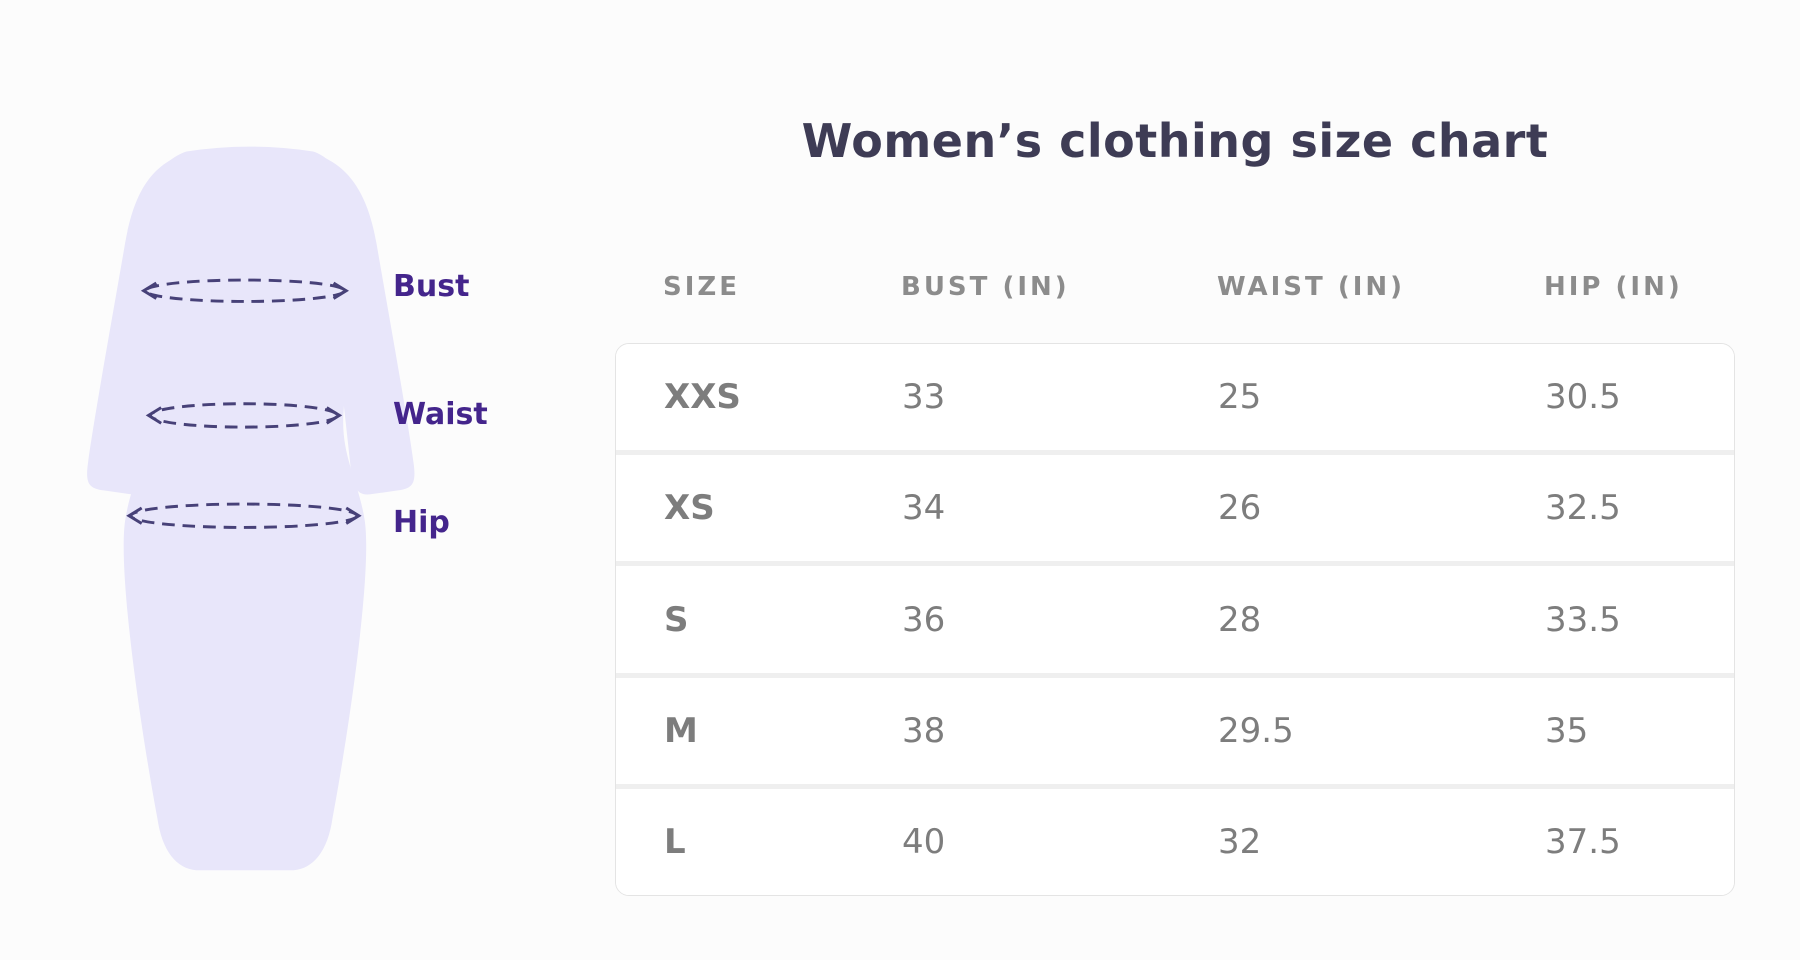  Describe the element at coordinates (137, 324) in the screenshot. I see `dress-left-sleeve` at that location.